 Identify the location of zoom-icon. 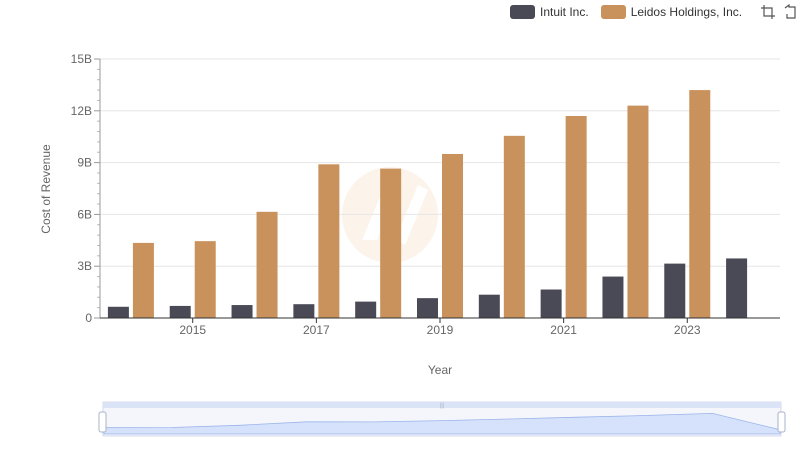
(768, 12).